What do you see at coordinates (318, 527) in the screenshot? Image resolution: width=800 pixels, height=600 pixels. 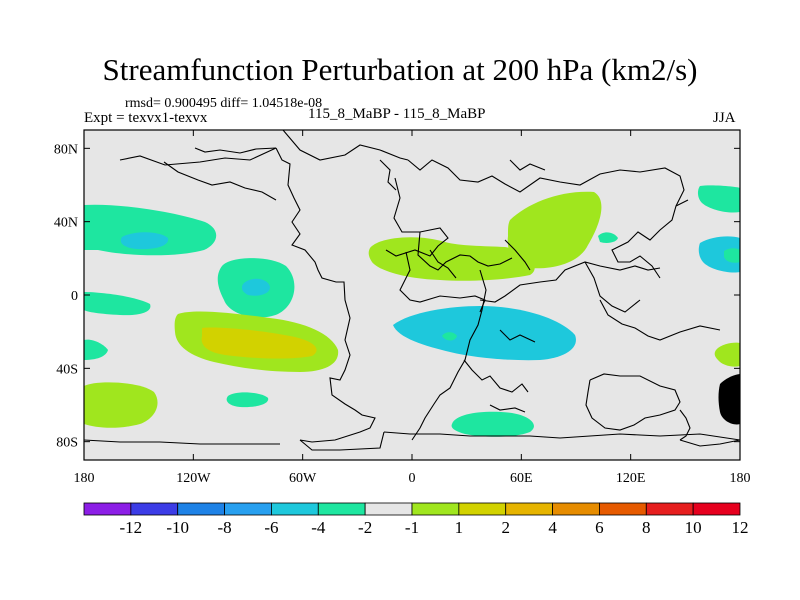 I see `colorbar-label: -4` at bounding box center [318, 527].